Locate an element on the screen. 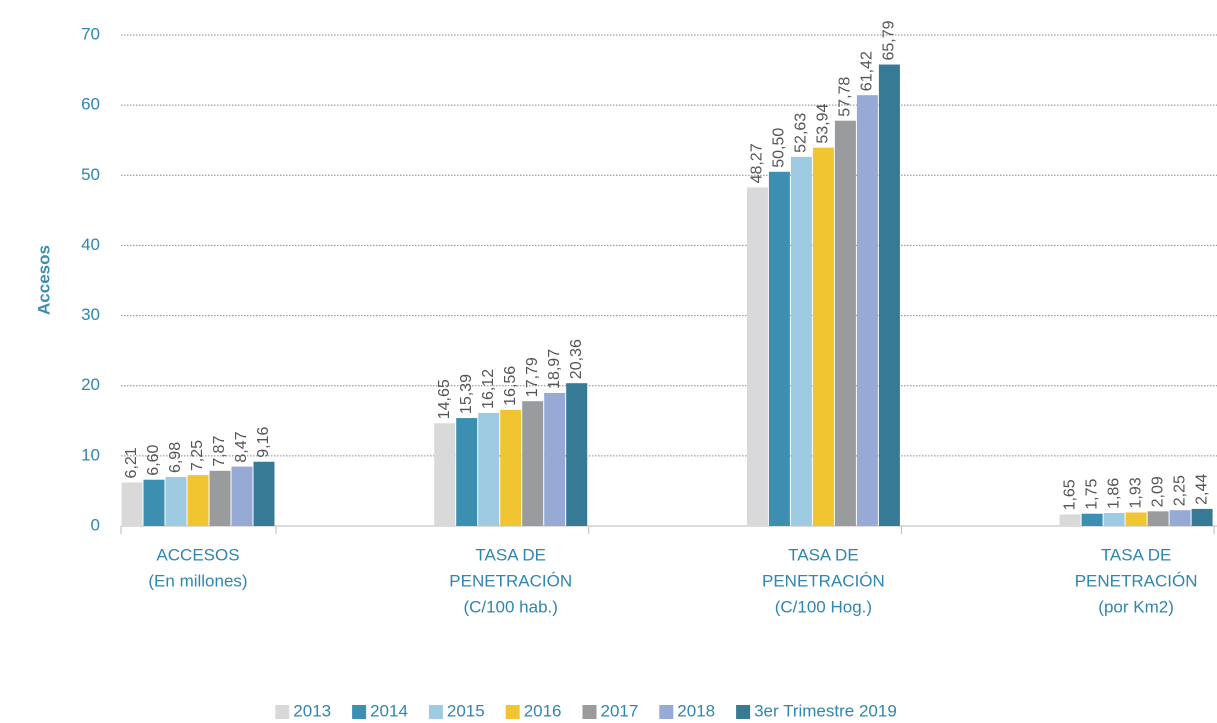  y-tick-label: 0 is located at coordinates (95, 524).